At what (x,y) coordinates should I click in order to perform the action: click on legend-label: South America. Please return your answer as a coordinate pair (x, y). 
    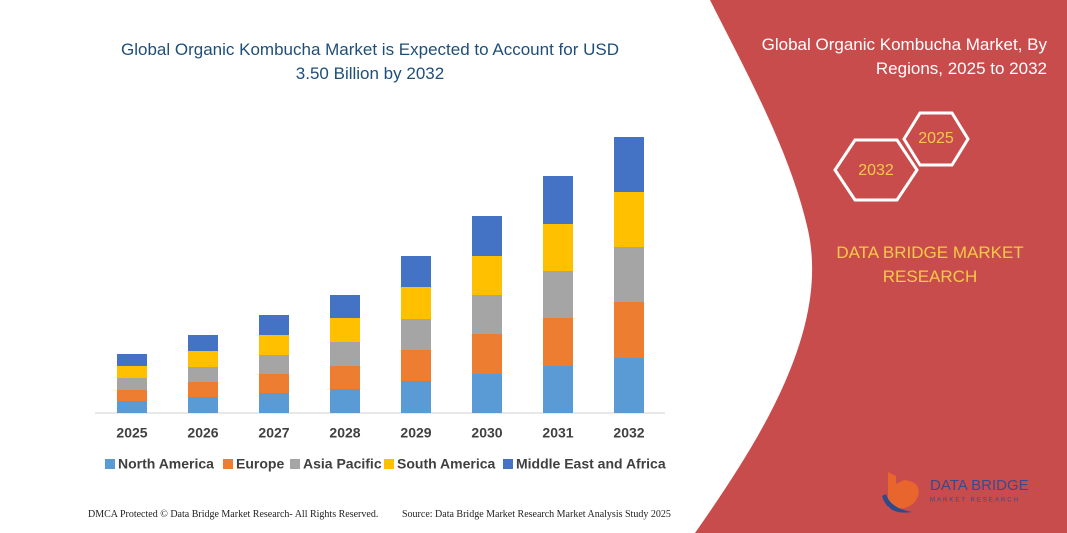
    Looking at the image, I should click on (446, 464).